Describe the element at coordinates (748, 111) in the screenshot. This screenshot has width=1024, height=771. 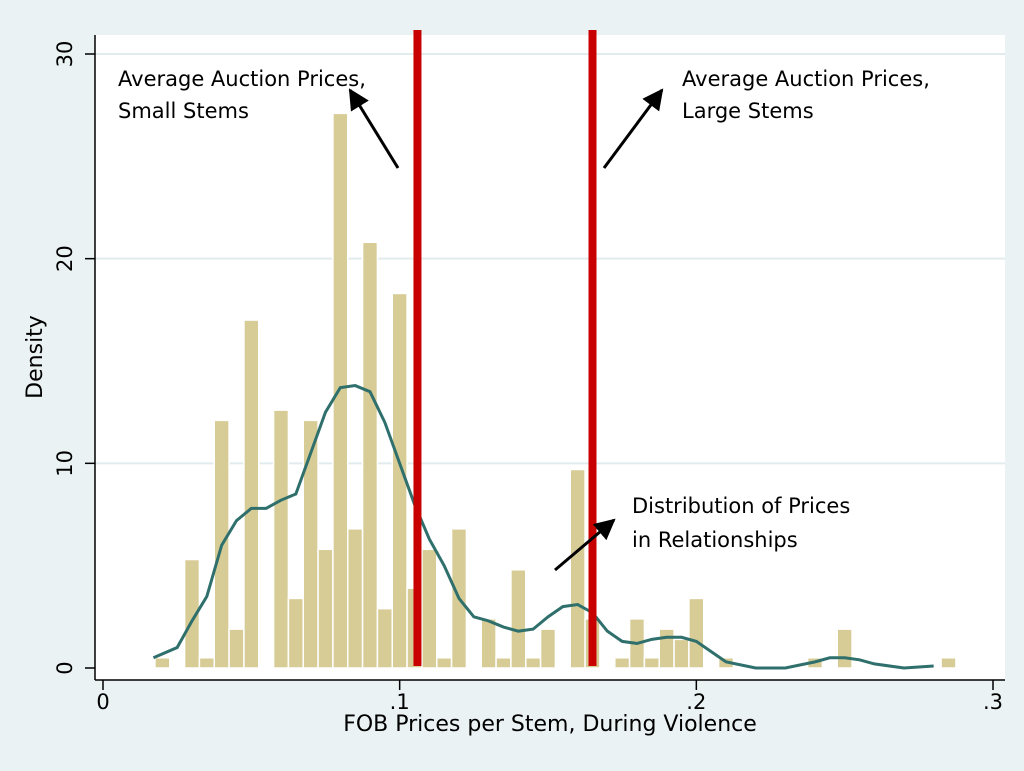
I see `annotation: Large Stems` at that location.